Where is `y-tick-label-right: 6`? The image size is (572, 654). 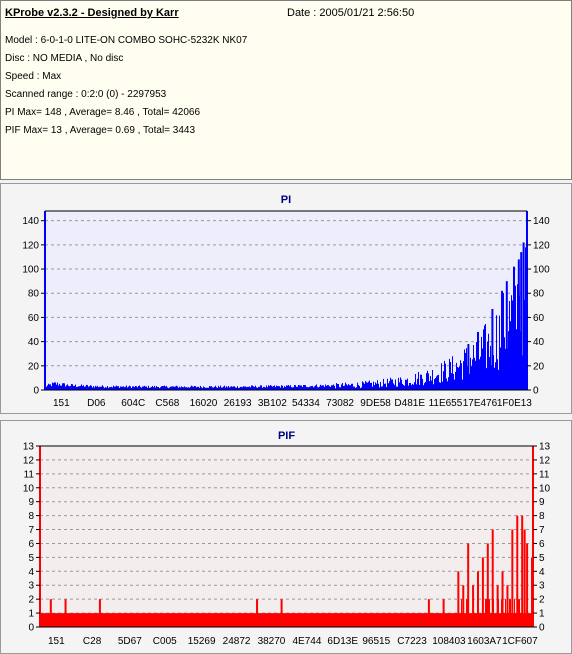 y-tick-label-right: 6 is located at coordinates (542, 544).